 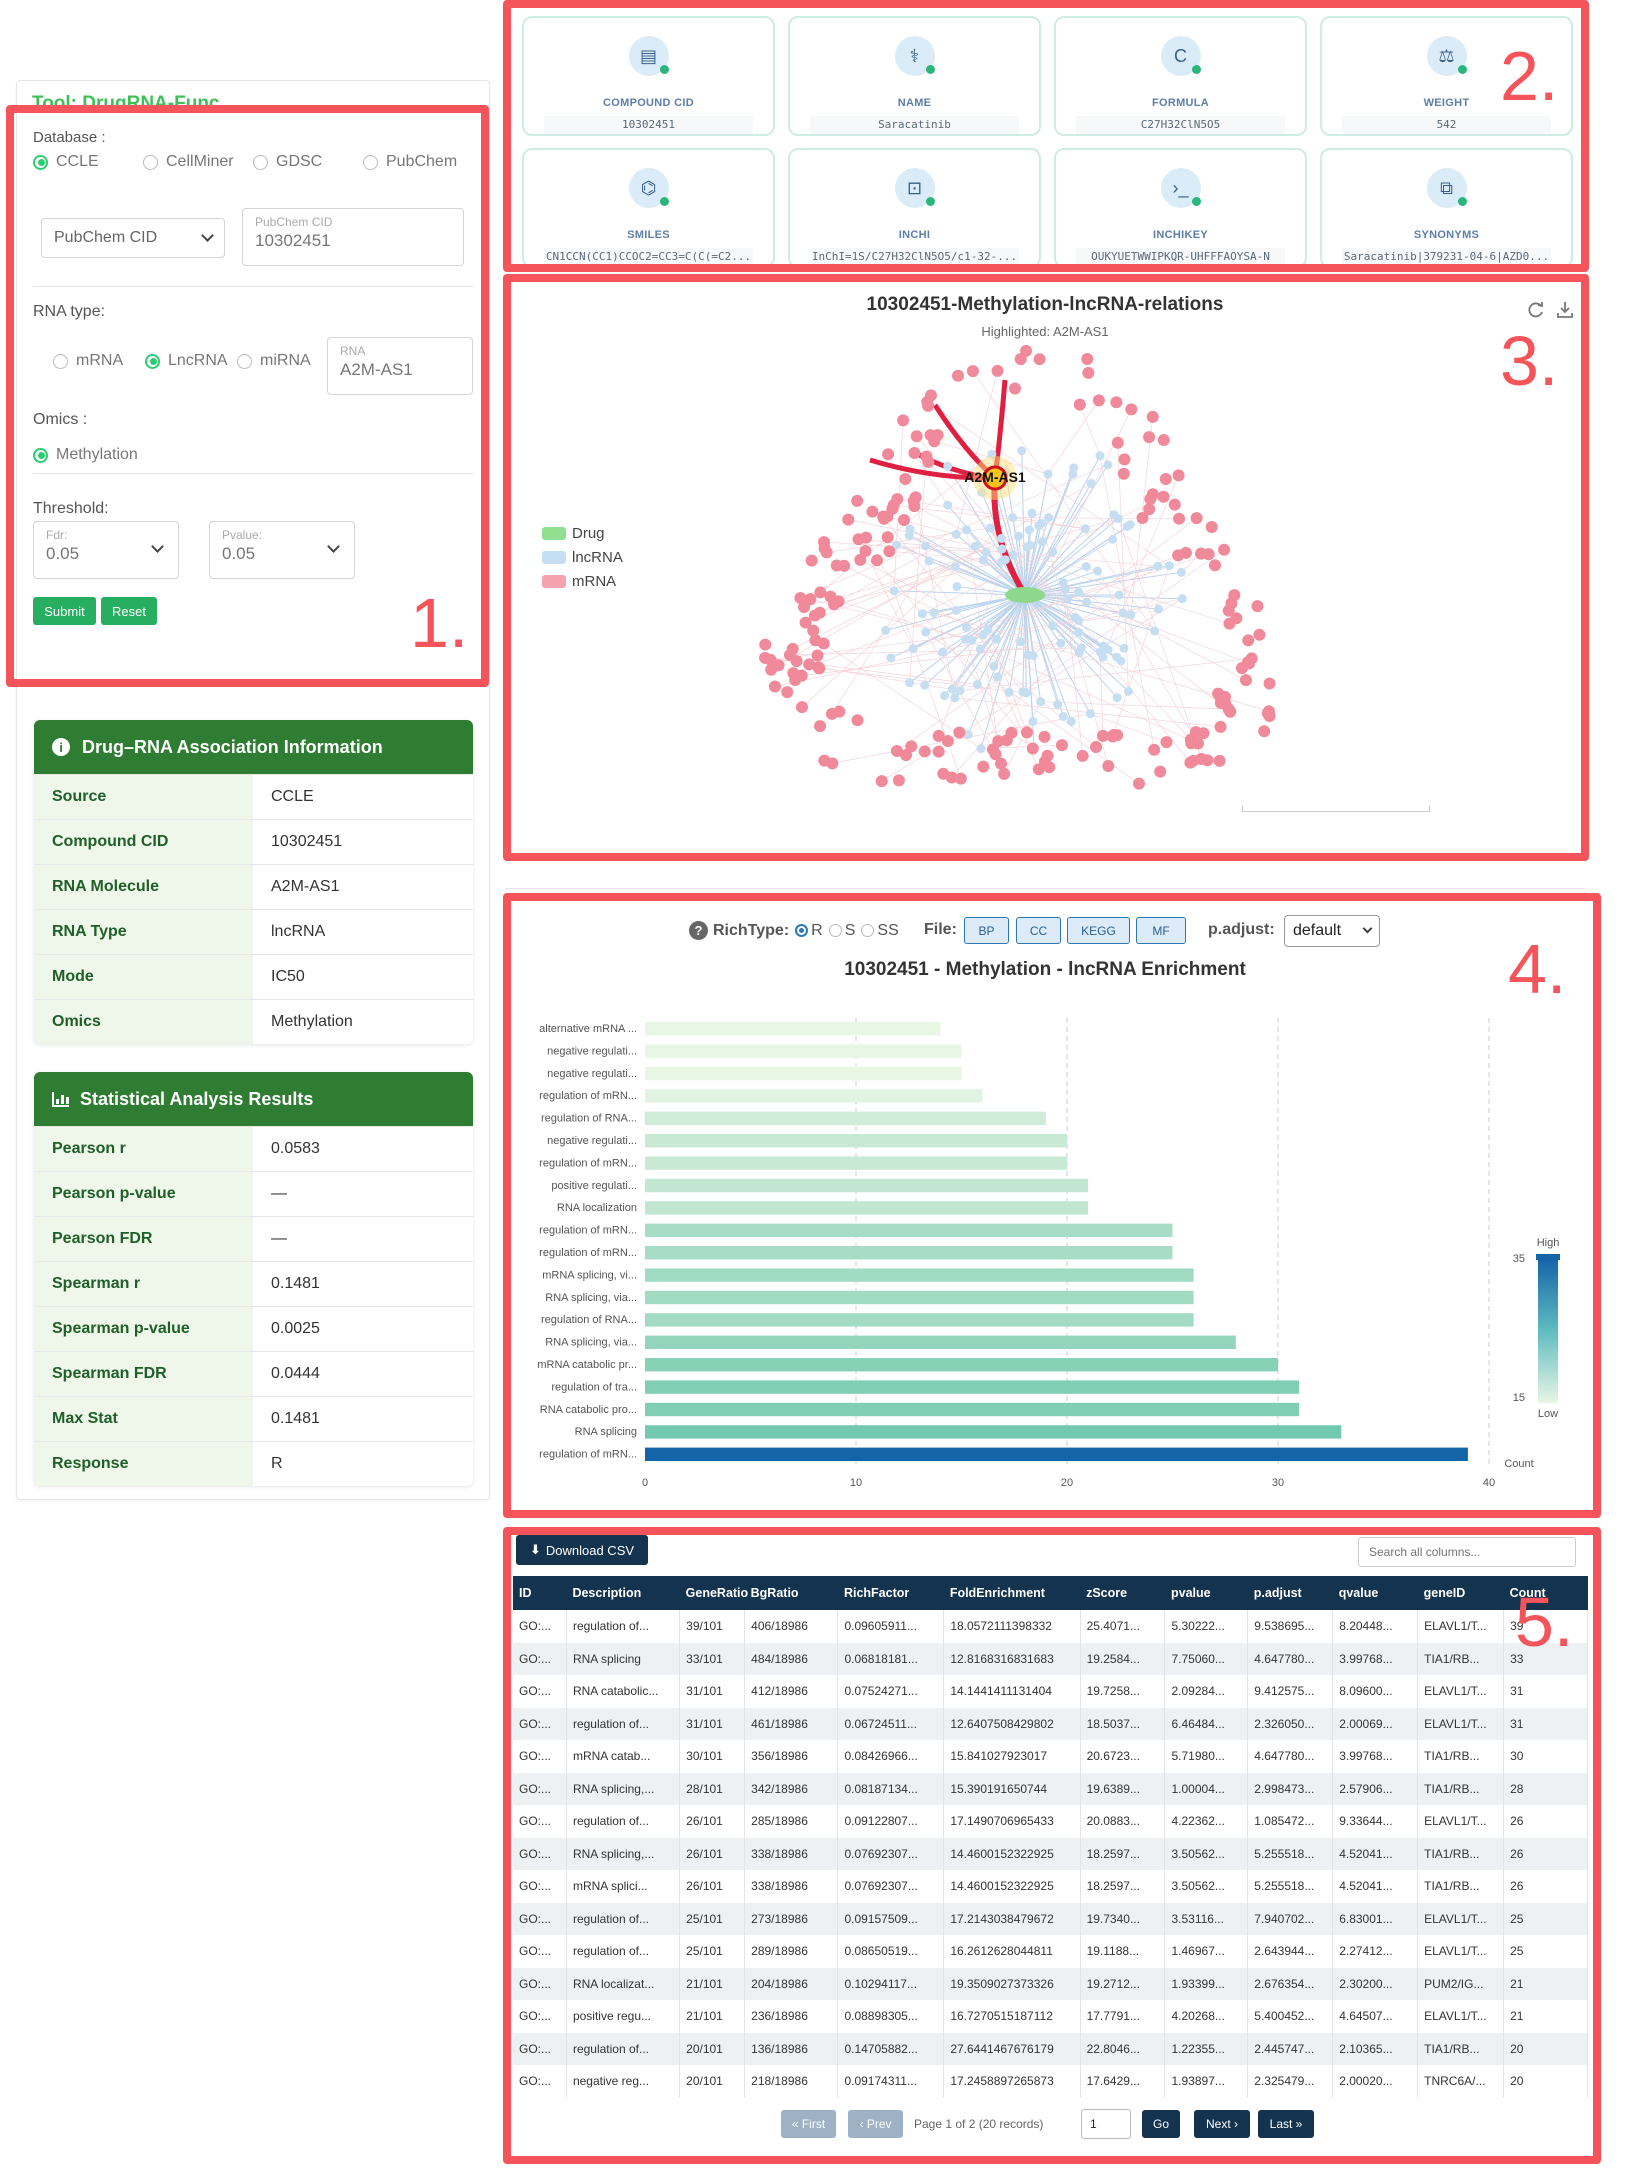 I want to click on column-header: qvalue, so click(x=1375, y=1593).